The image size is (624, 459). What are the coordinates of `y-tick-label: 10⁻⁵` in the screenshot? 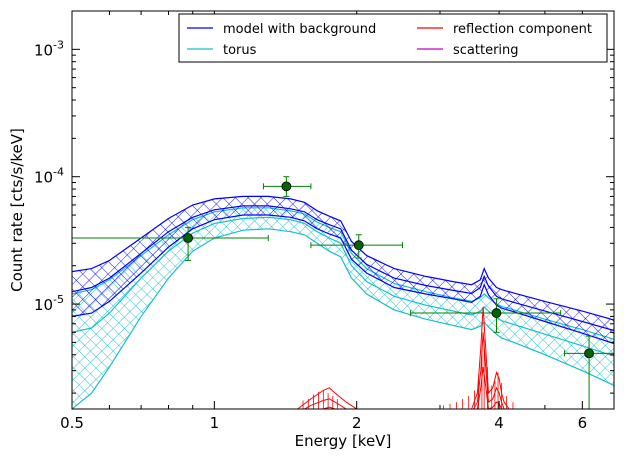 It's located at (49, 303).